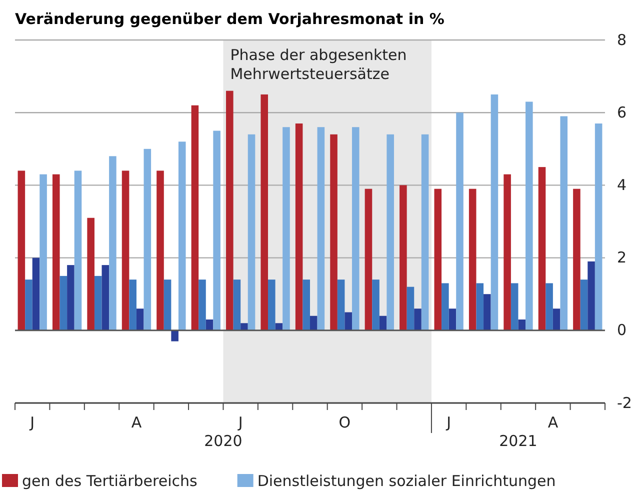 This screenshot has width=636, height=493. What do you see at coordinates (624, 403) in the screenshot?
I see `y-tick-label: -2` at bounding box center [624, 403].